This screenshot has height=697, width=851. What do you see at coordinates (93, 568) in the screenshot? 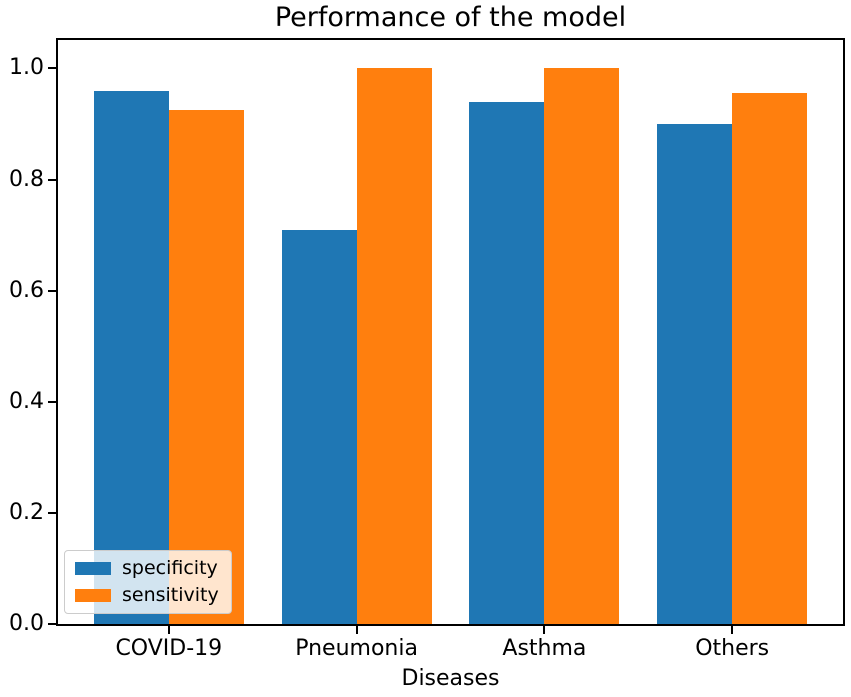
I see `legend-swatch-specificity` at bounding box center [93, 568].